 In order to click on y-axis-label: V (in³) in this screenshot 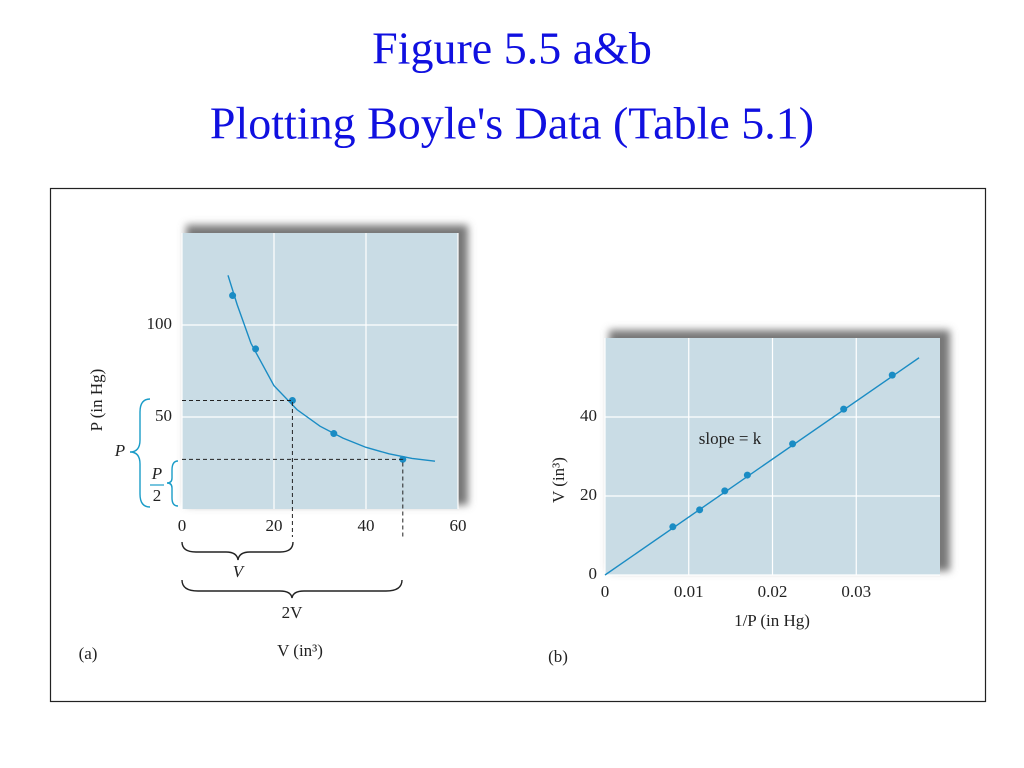, I will do `click(558, 480)`.